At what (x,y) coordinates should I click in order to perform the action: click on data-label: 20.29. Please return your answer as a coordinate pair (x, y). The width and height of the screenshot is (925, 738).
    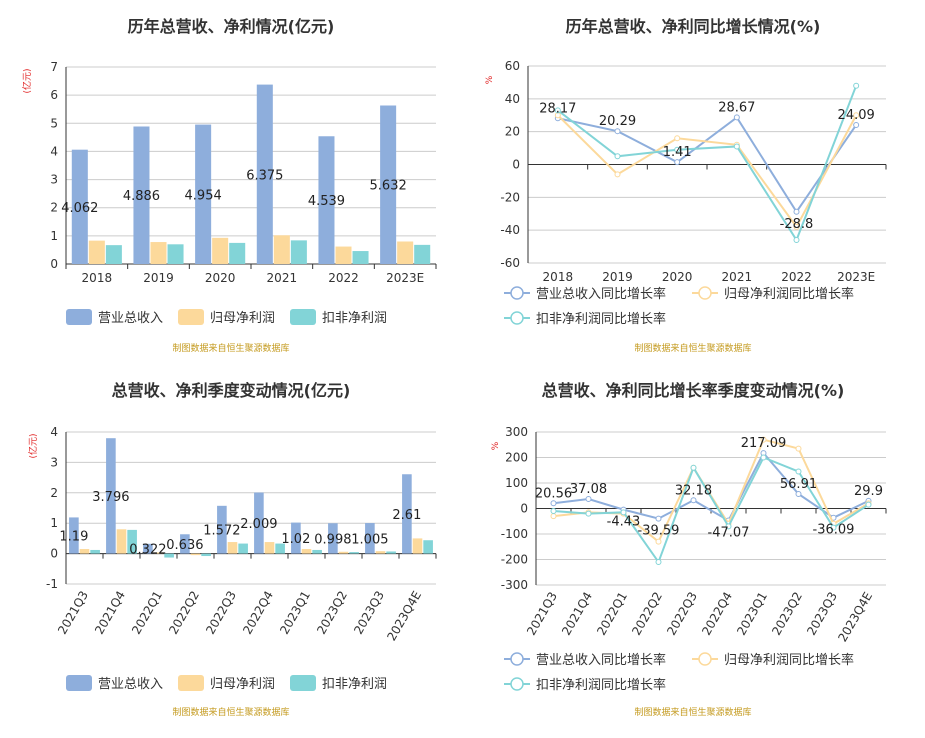
    Looking at the image, I should click on (617, 121).